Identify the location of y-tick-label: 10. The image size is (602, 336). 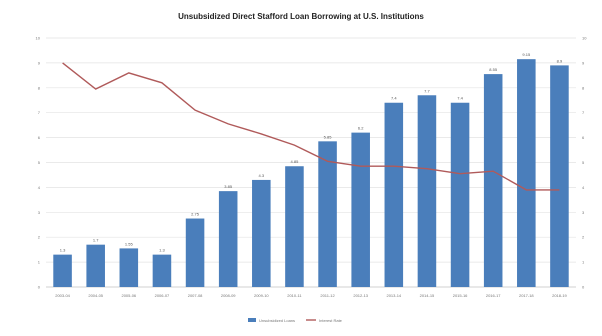
(38, 38).